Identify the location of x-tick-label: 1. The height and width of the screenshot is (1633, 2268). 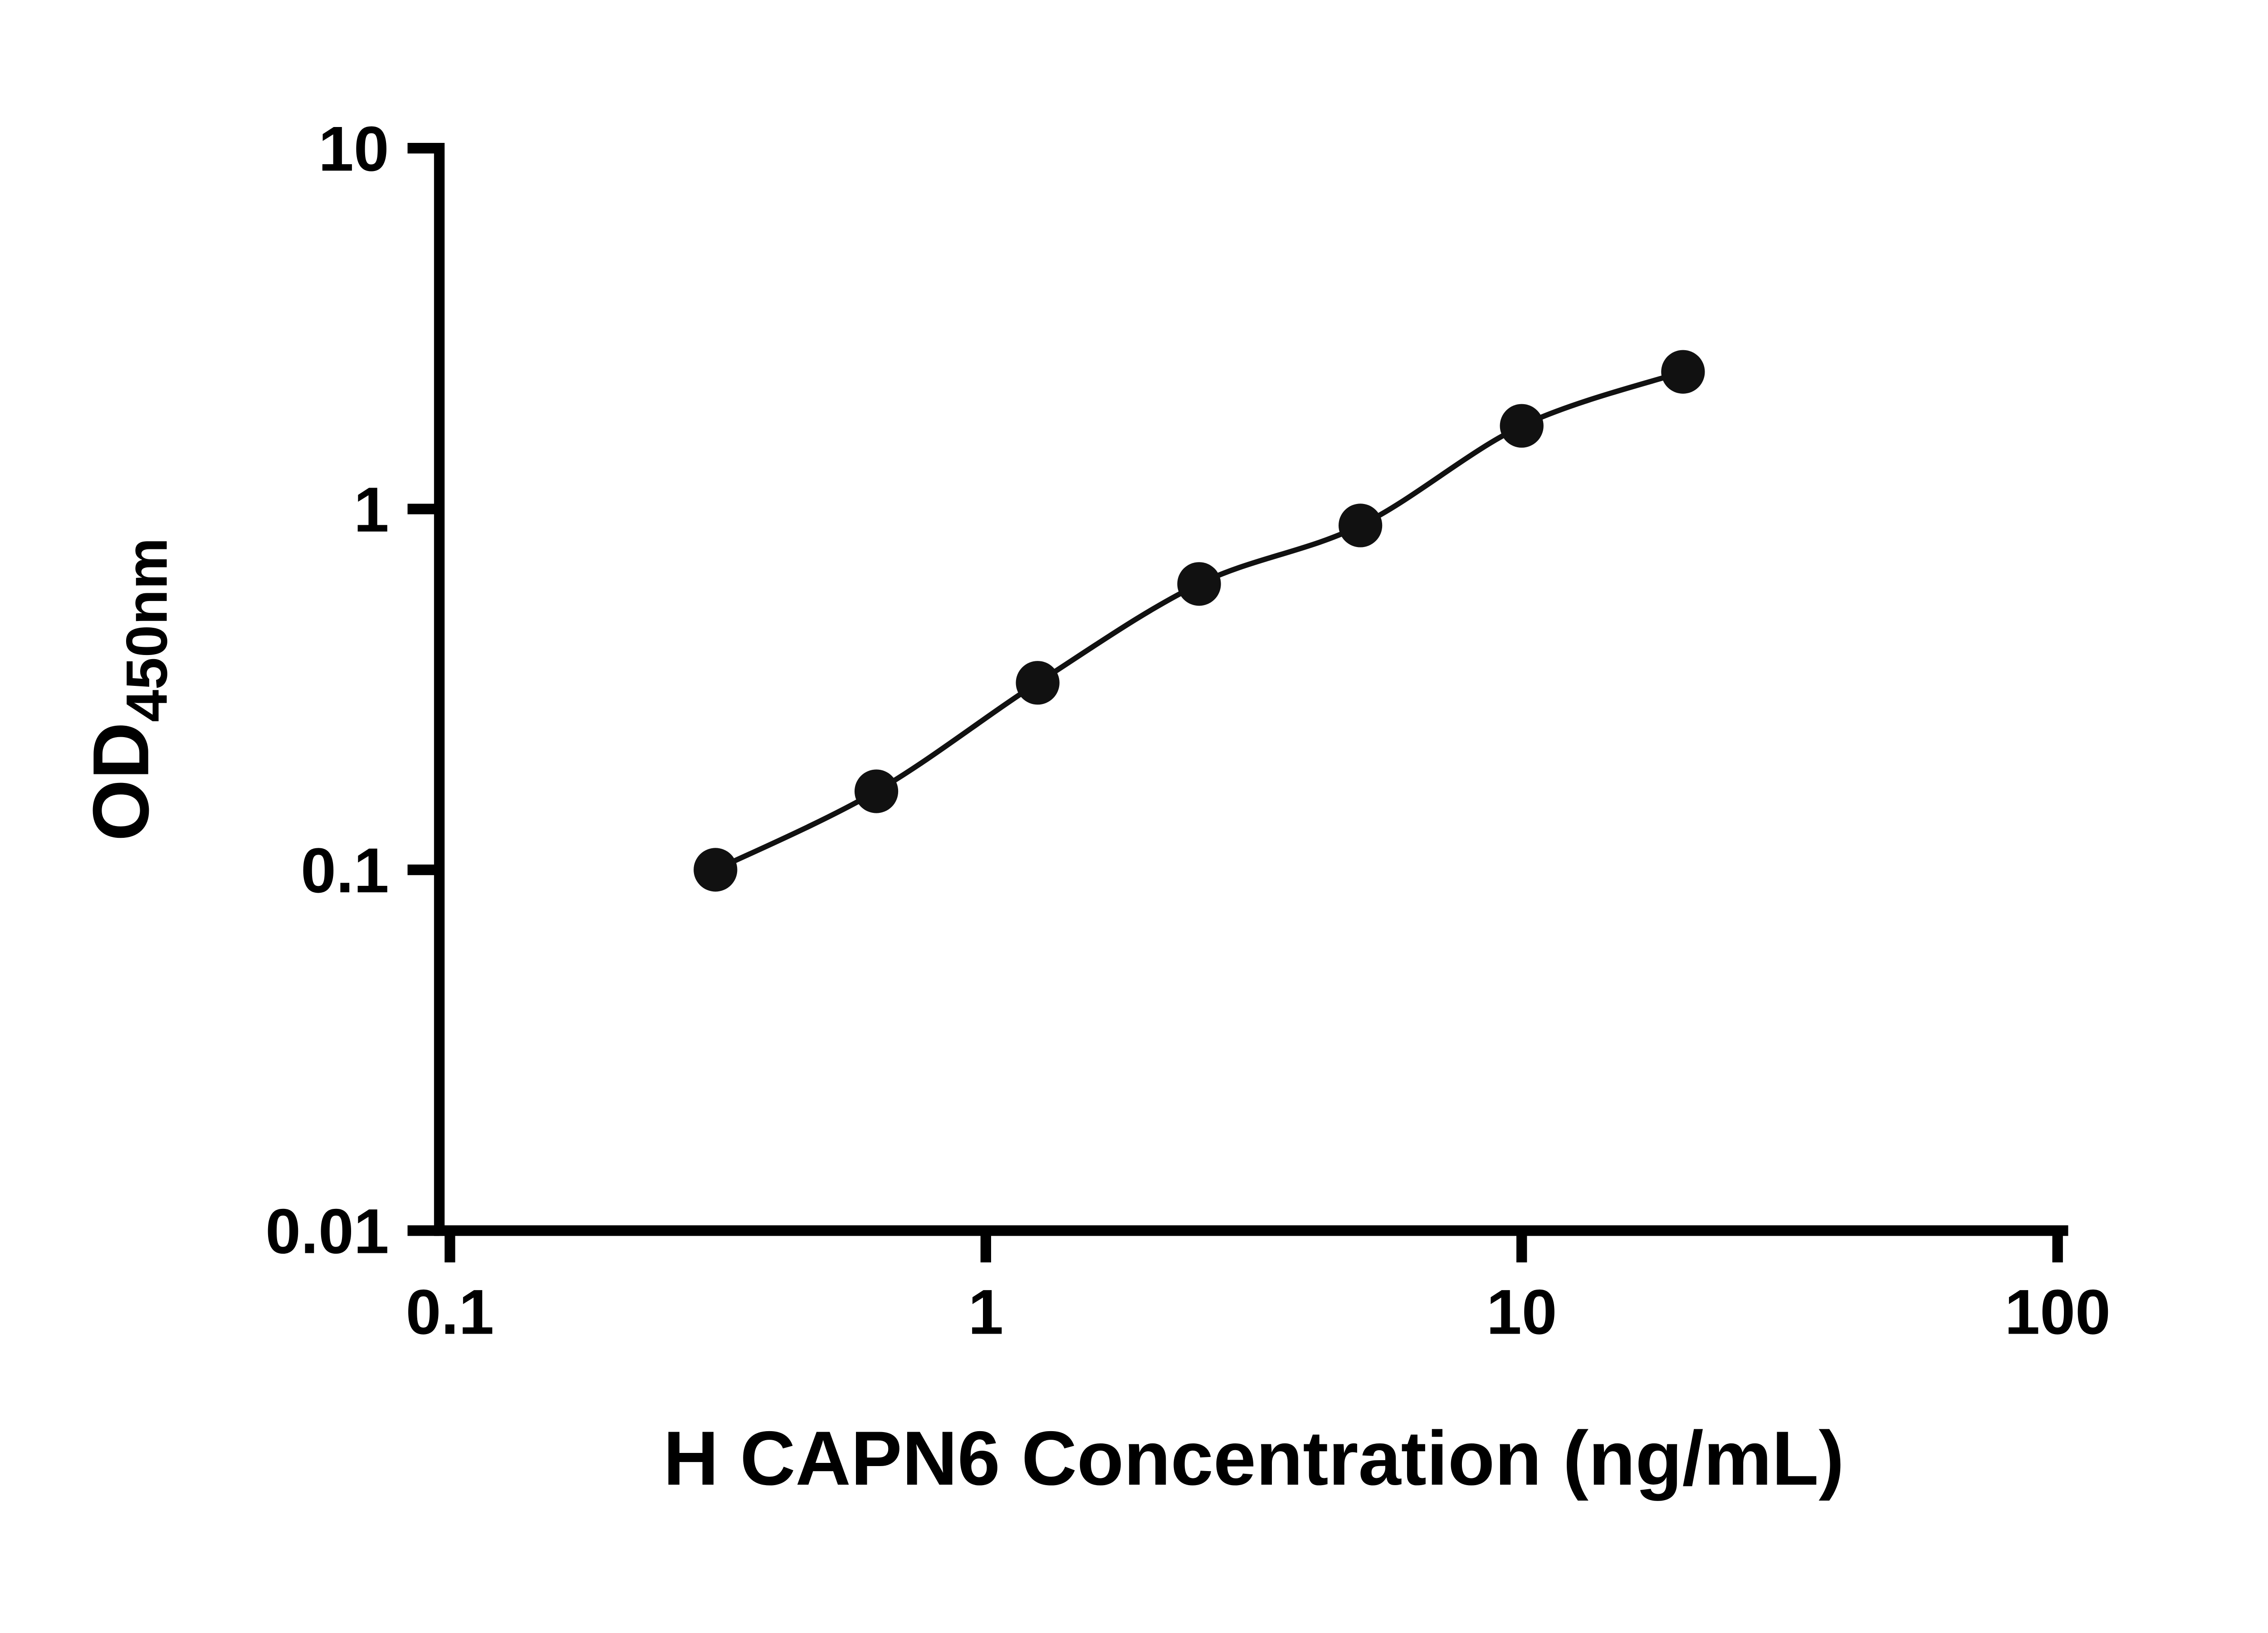
(985, 1311).